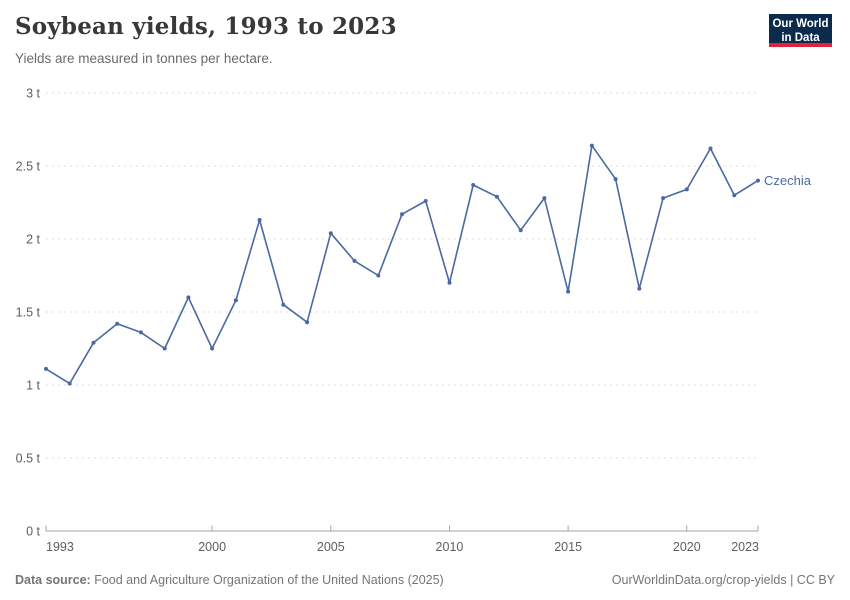  I want to click on y-tick-label: 0.5 t, so click(28, 459).